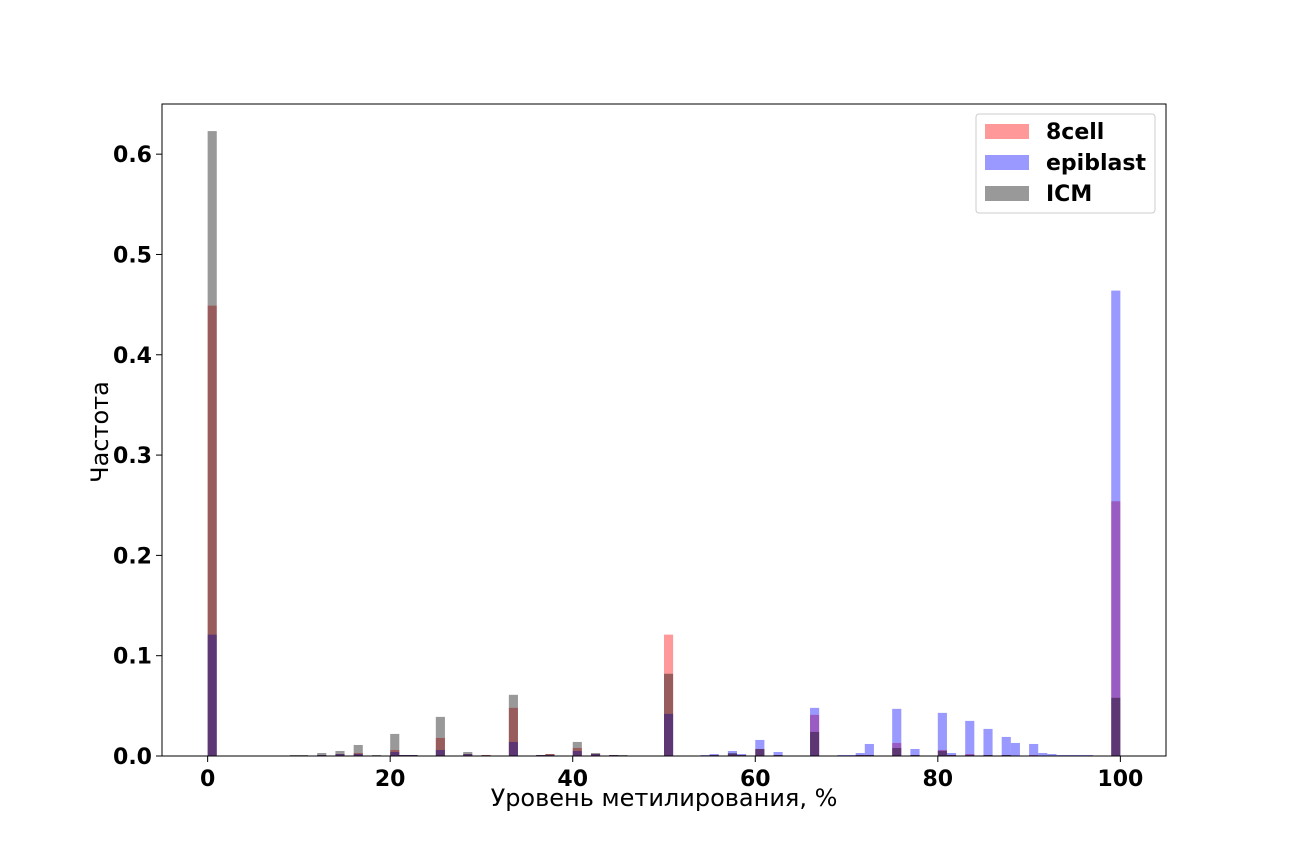 This screenshot has height=864, width=1296. I want to click on y-axis-title: Частота, so click(100, 432).